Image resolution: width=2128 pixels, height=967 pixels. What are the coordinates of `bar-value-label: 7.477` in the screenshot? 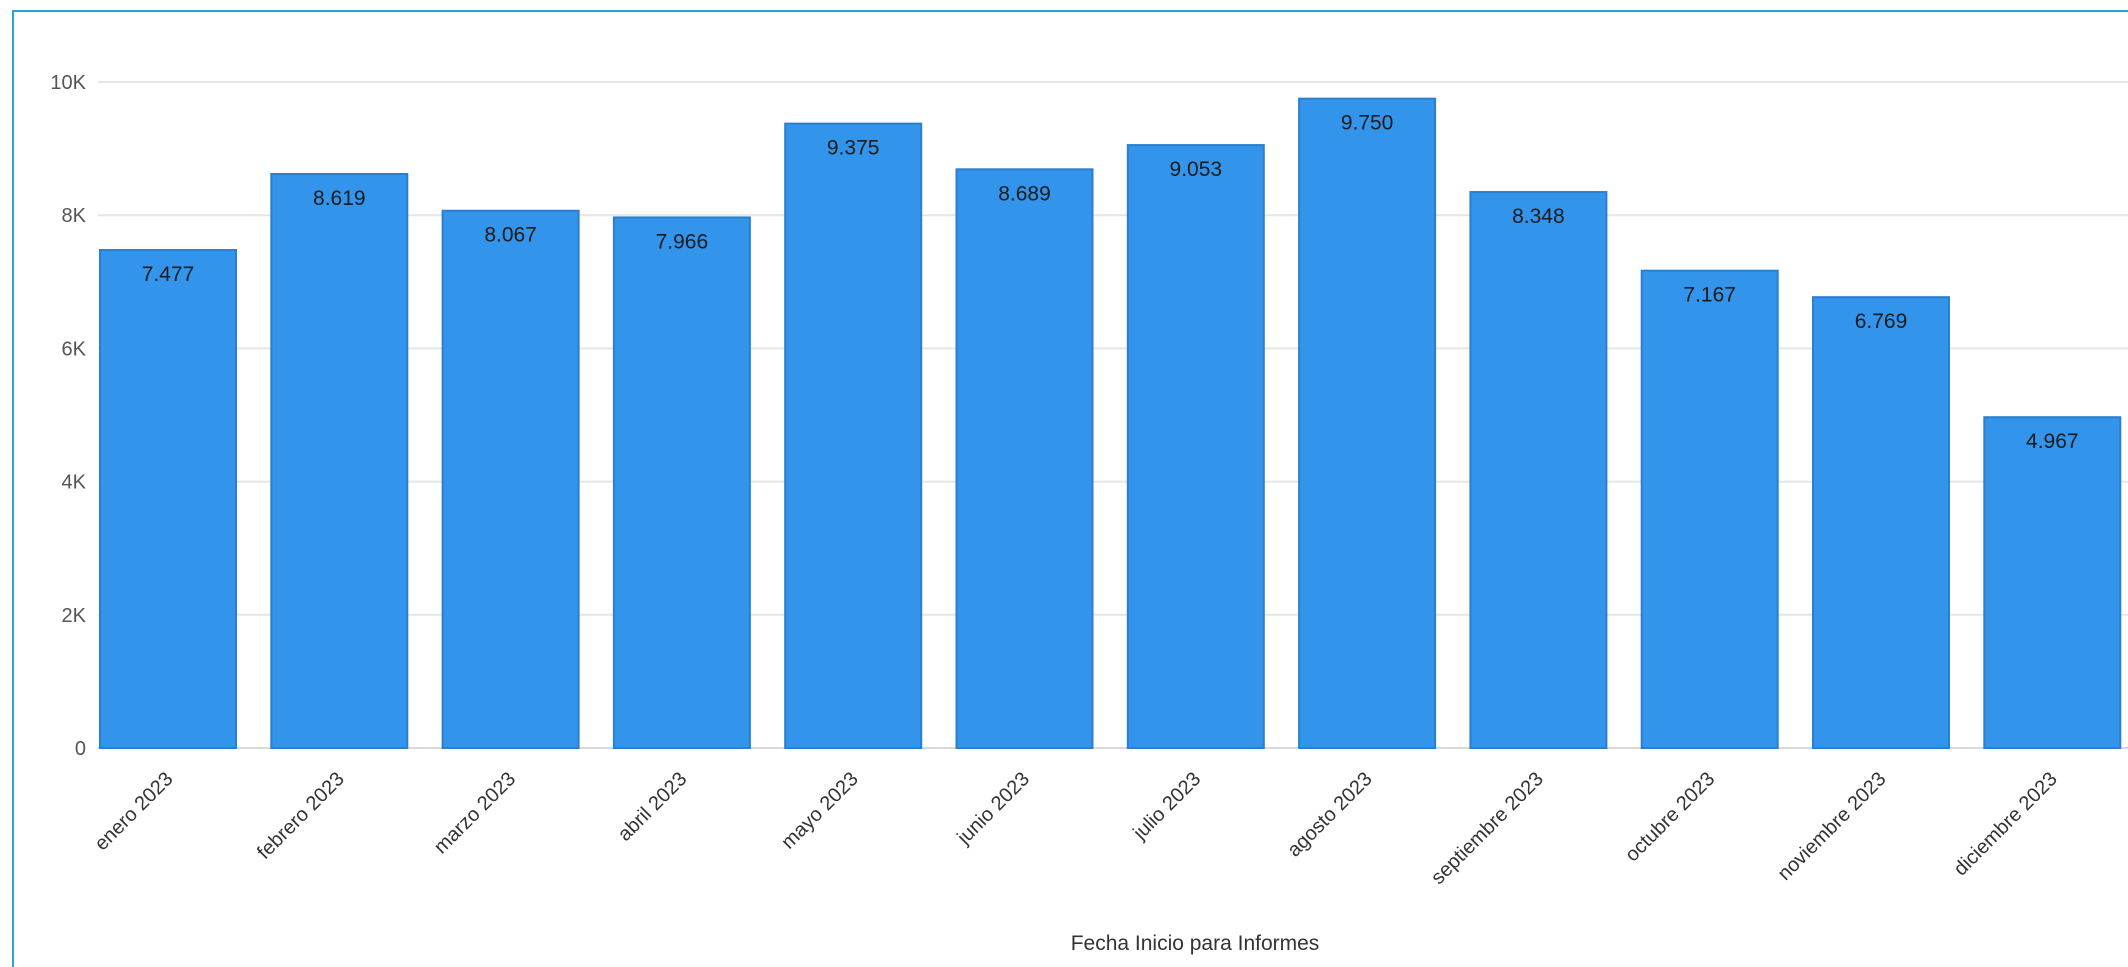 It's located at (168, 274).